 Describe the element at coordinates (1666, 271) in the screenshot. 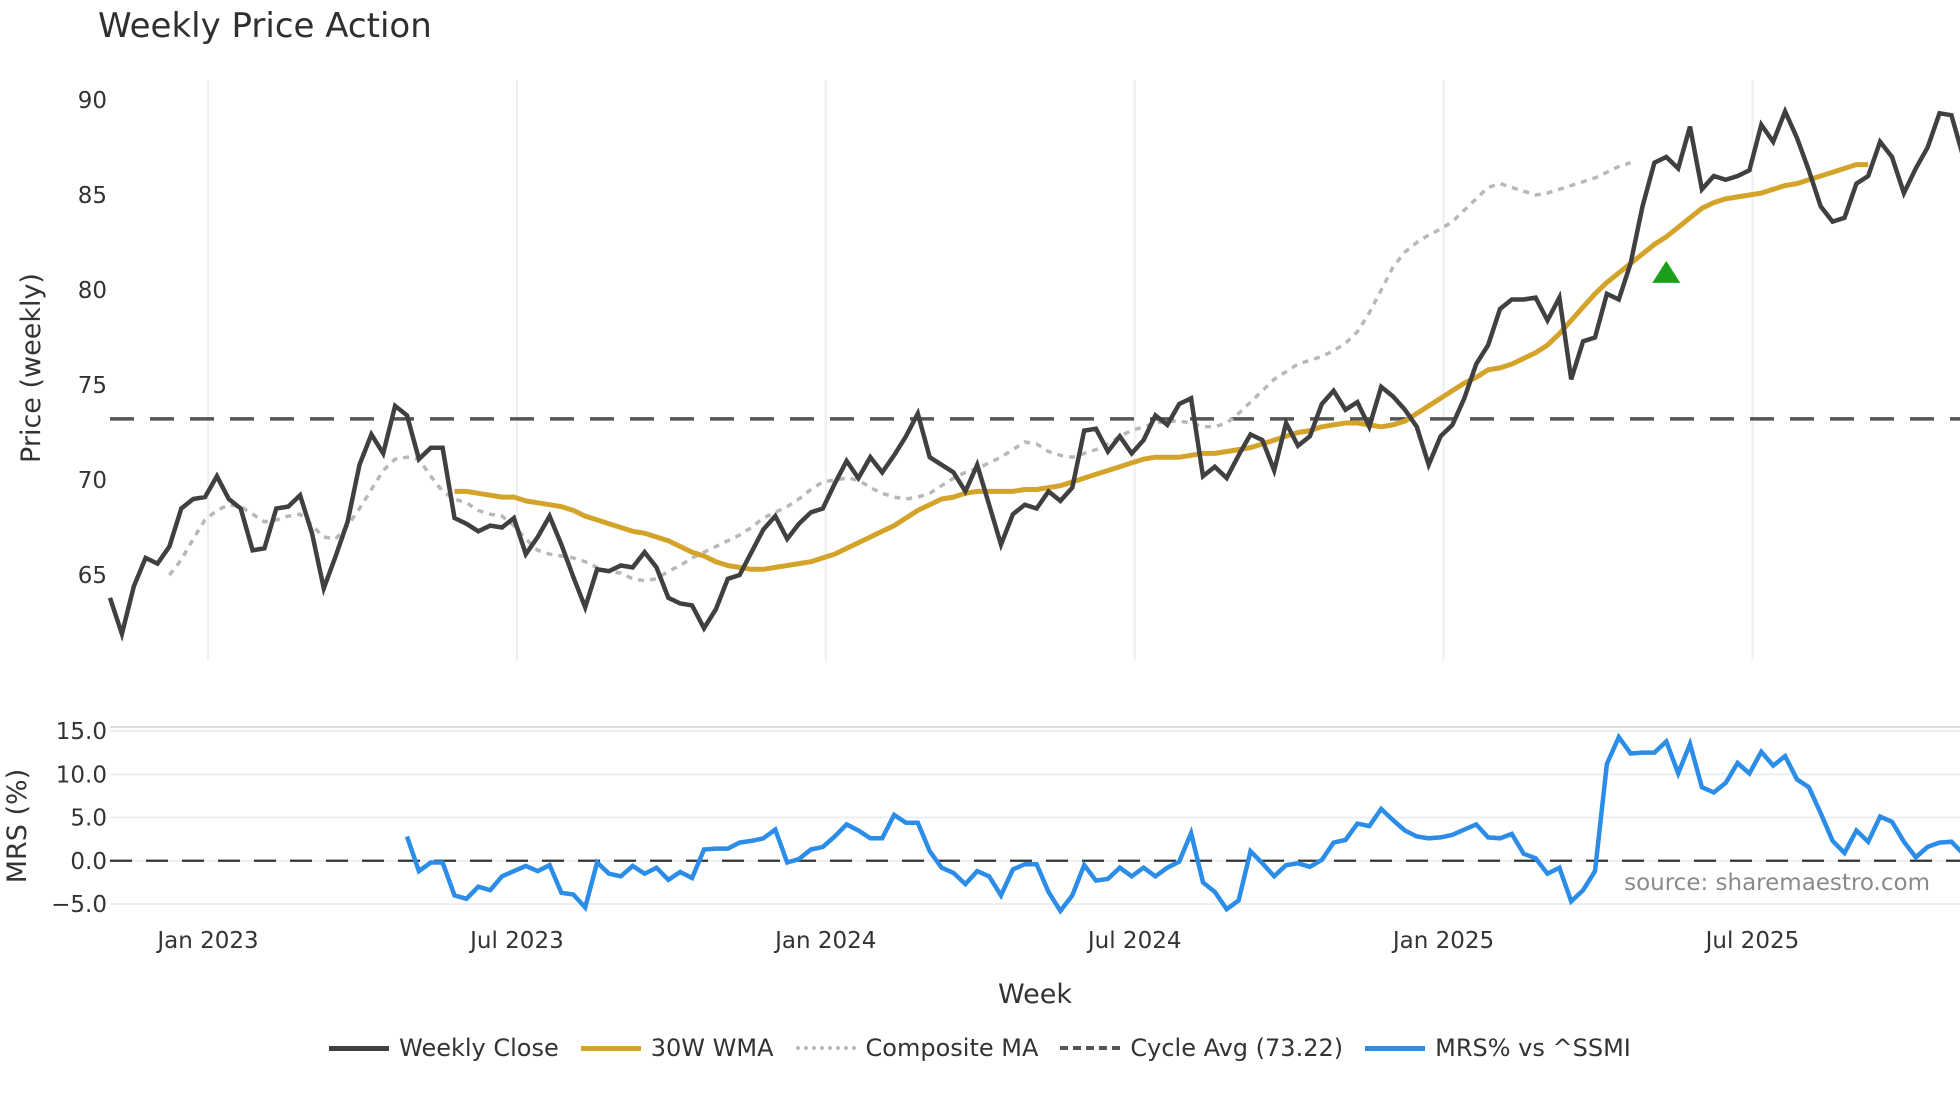

I see `buy-signal-triangle-icon` at that location.